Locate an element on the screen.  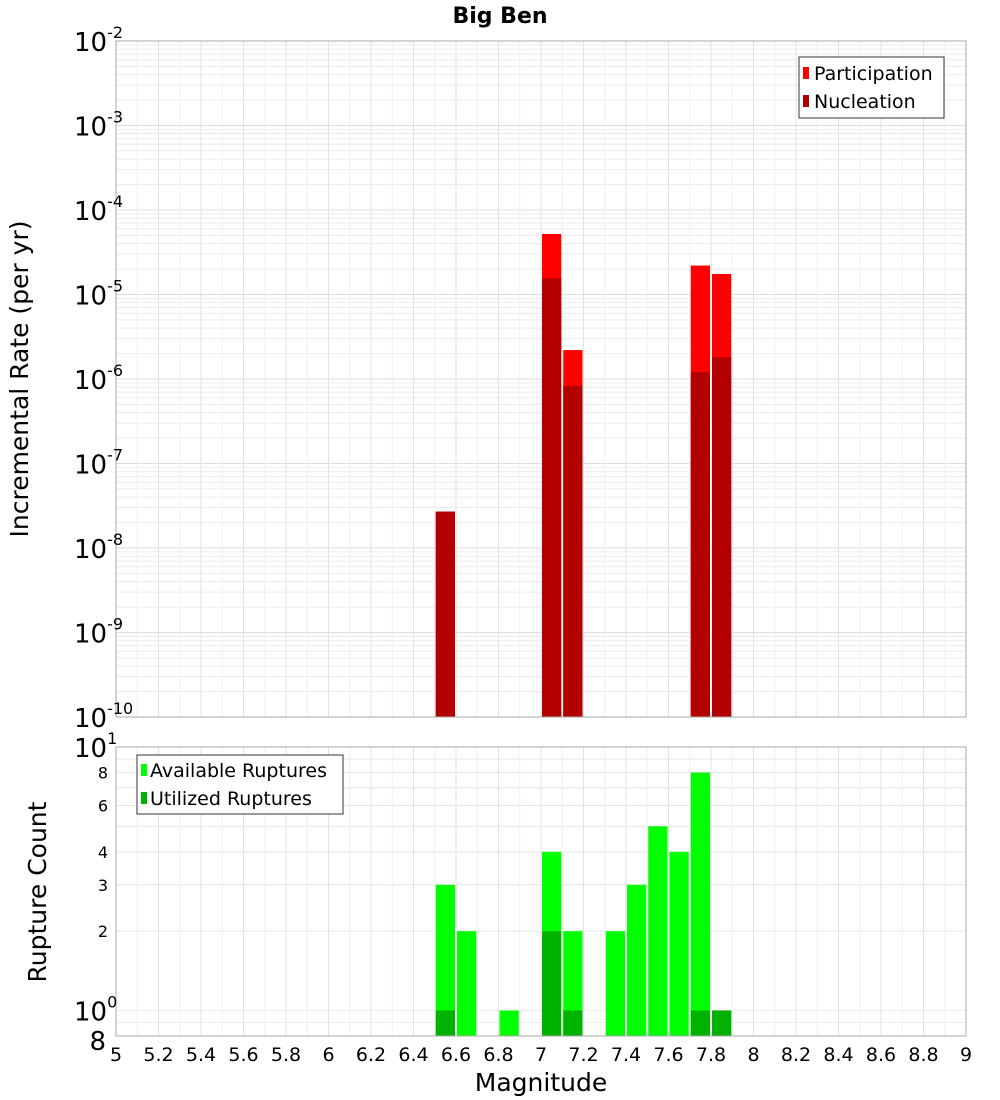
x-tick-label: 6 is located at coordinates (328, 1055).